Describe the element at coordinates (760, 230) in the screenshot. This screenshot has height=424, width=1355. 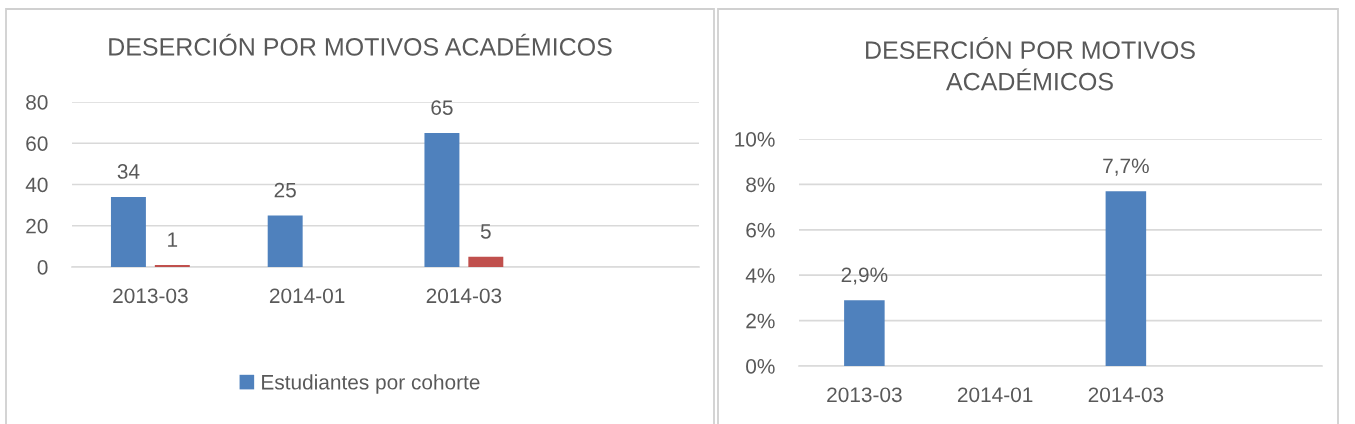
I see `y-tick-label: 6%` at that location.